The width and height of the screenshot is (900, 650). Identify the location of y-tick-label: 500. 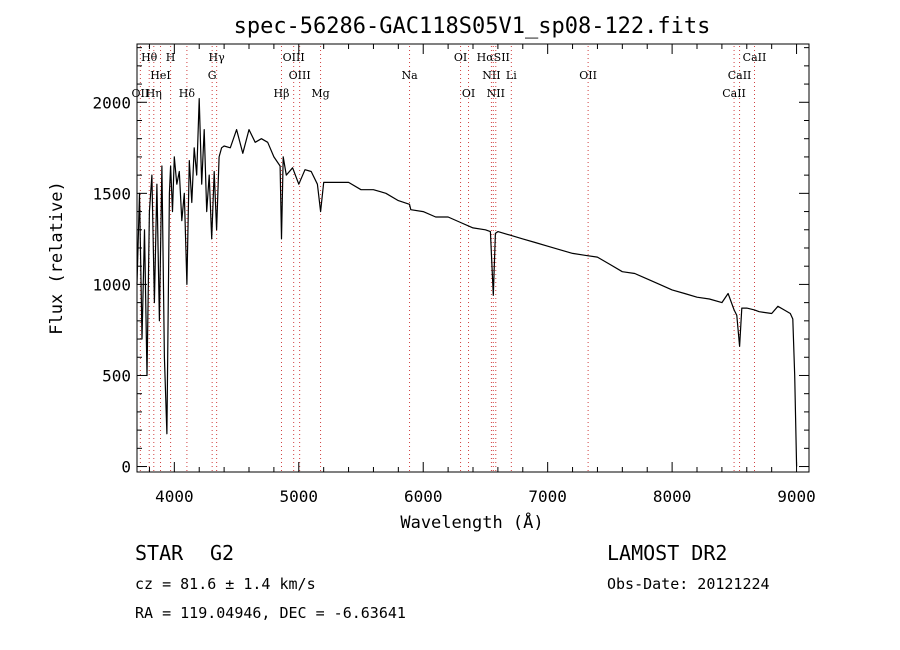
(116, 375).